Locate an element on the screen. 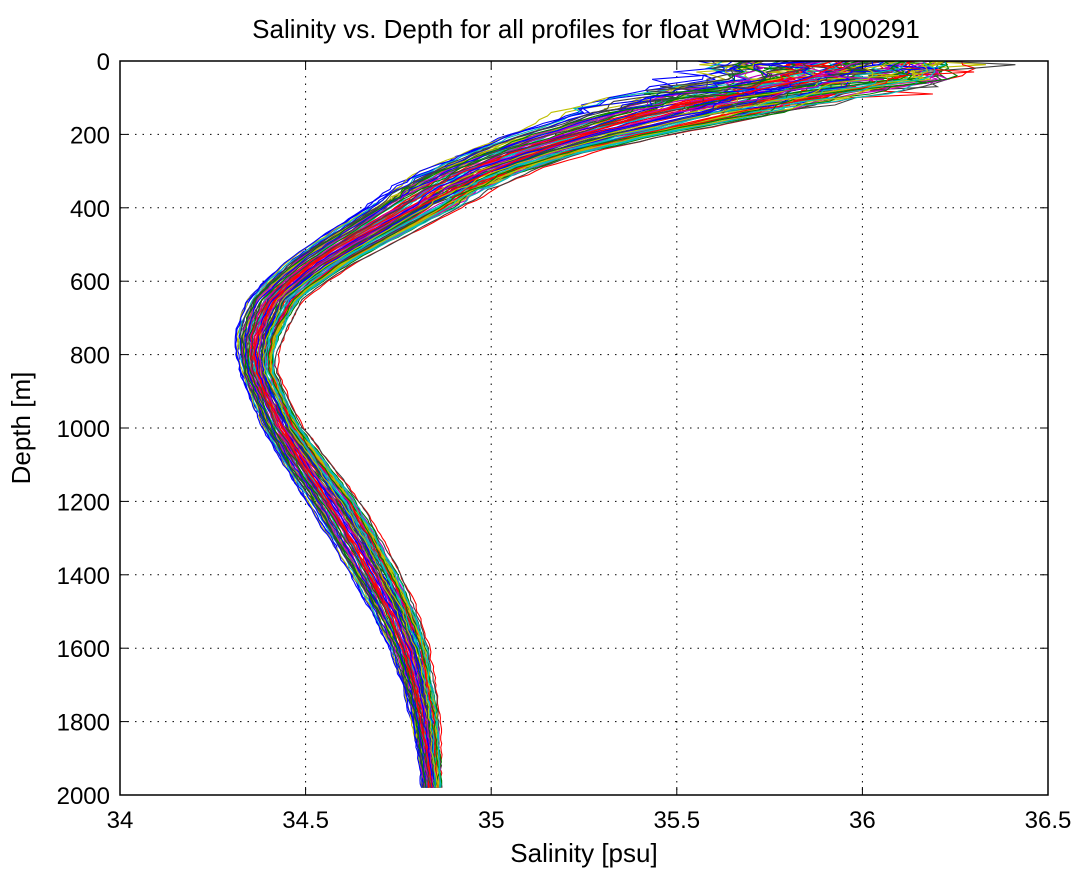 Image resolution: width=1083 pixels, height=871 pixels. y-tick-label: 400 is located at coordinates (90, 209).